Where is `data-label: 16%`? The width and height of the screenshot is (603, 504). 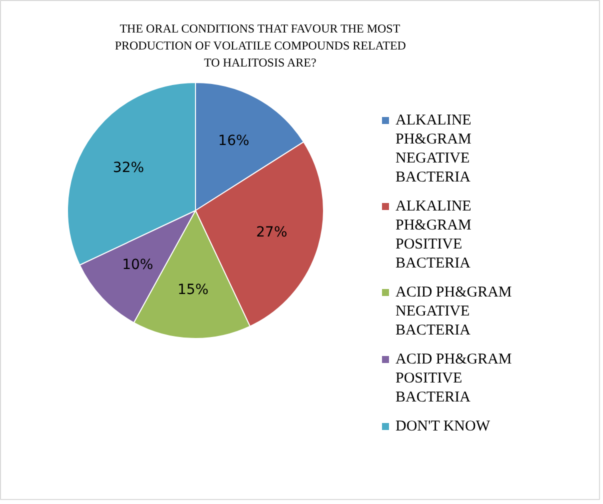 data-label: 16% is located at coordinates (234, 140).